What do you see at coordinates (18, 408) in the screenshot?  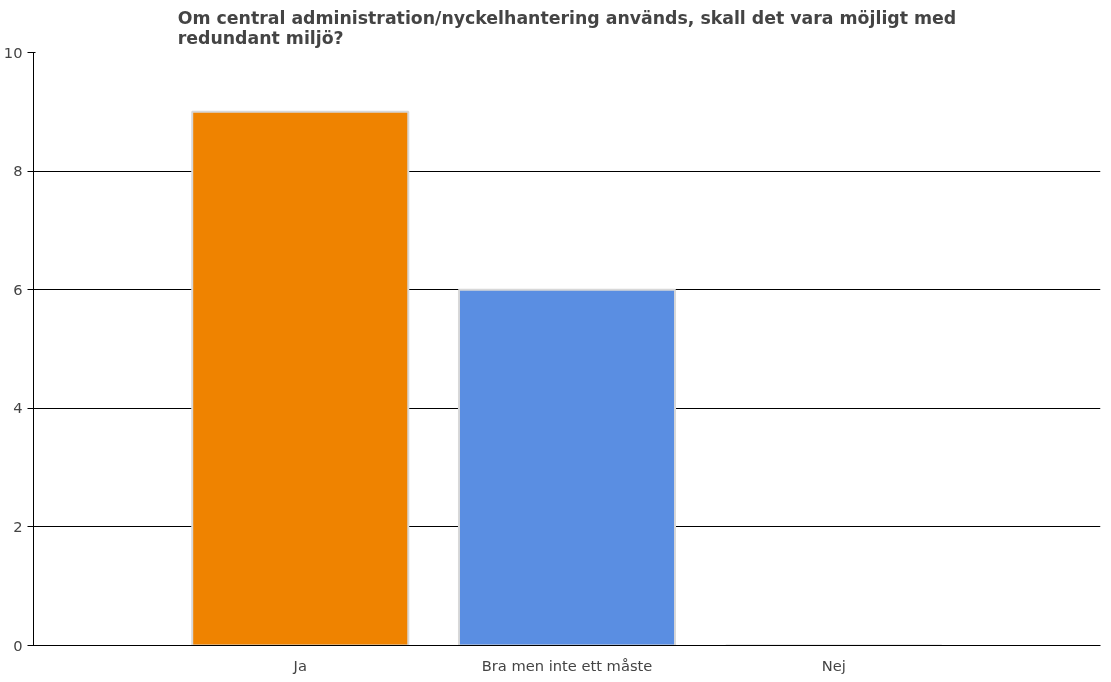 I see `y-tick-label: 4` at bounding box center [18, 408].